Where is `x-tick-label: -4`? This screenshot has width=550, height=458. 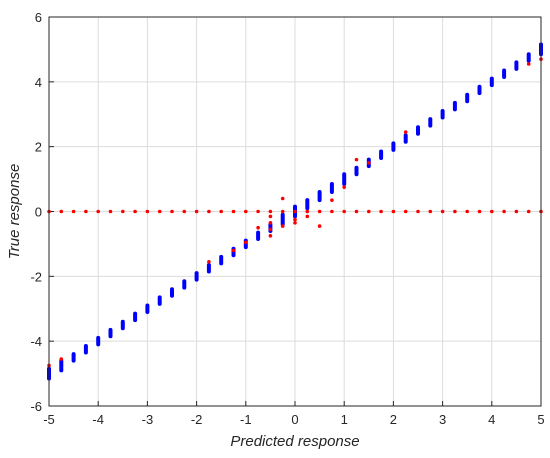 x-tick-label: -4 is located at coordinates (98, 419).